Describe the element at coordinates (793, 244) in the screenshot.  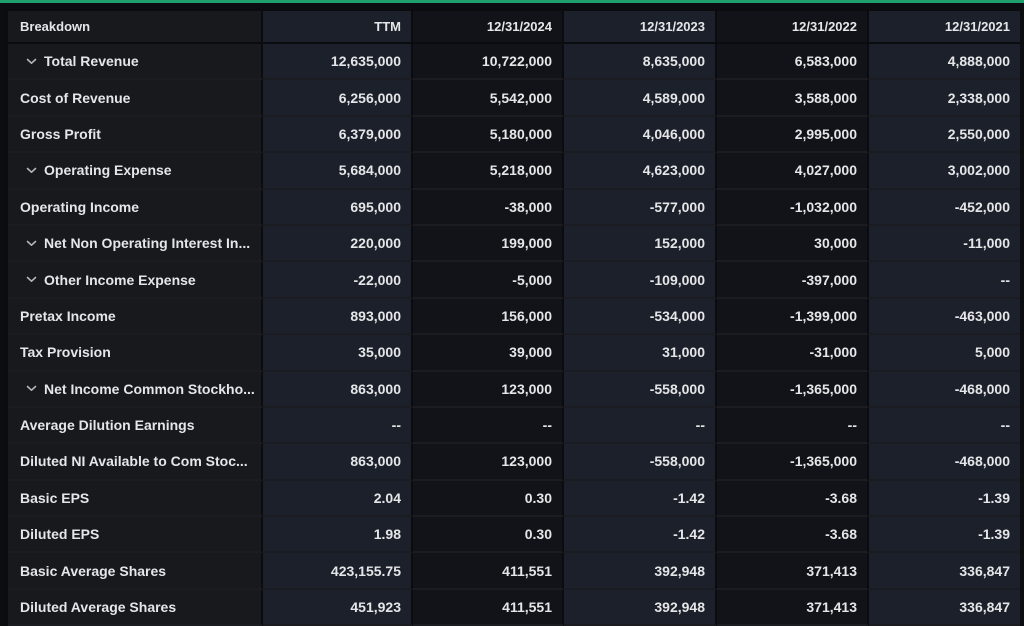
I see `value-cell: 30,000` at that location.